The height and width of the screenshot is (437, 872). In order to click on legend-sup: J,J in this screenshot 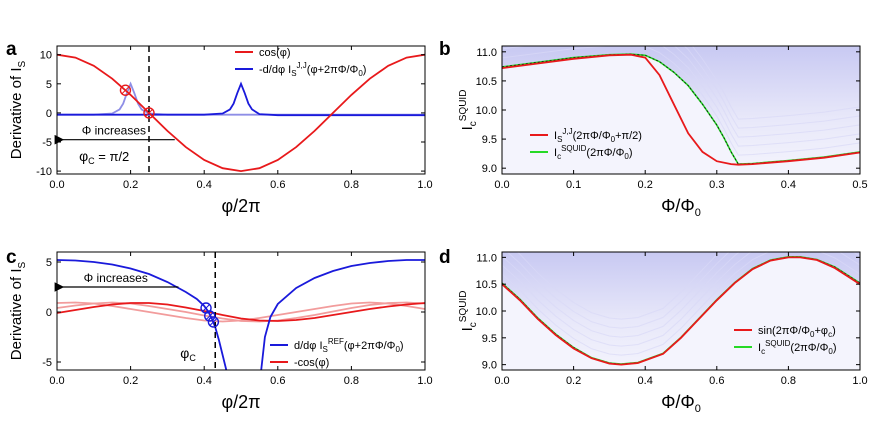, I will do `click(567, 131)`.